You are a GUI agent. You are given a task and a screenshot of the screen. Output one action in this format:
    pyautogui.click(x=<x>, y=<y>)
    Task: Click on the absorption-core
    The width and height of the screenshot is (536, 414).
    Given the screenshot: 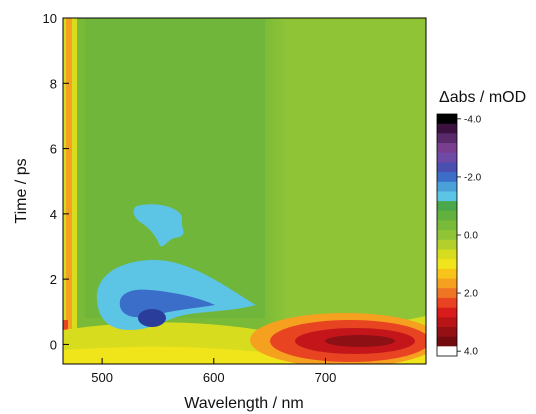 What is the action you would take?
    pyautogui.click(x=360, y=341)
    